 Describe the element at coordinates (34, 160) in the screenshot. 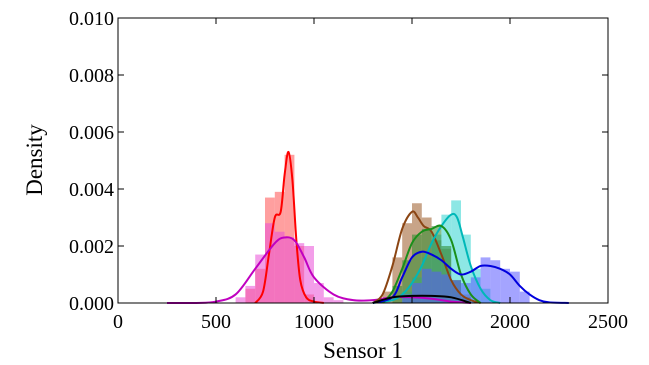

I see `y-axis-label: Density` at that location.